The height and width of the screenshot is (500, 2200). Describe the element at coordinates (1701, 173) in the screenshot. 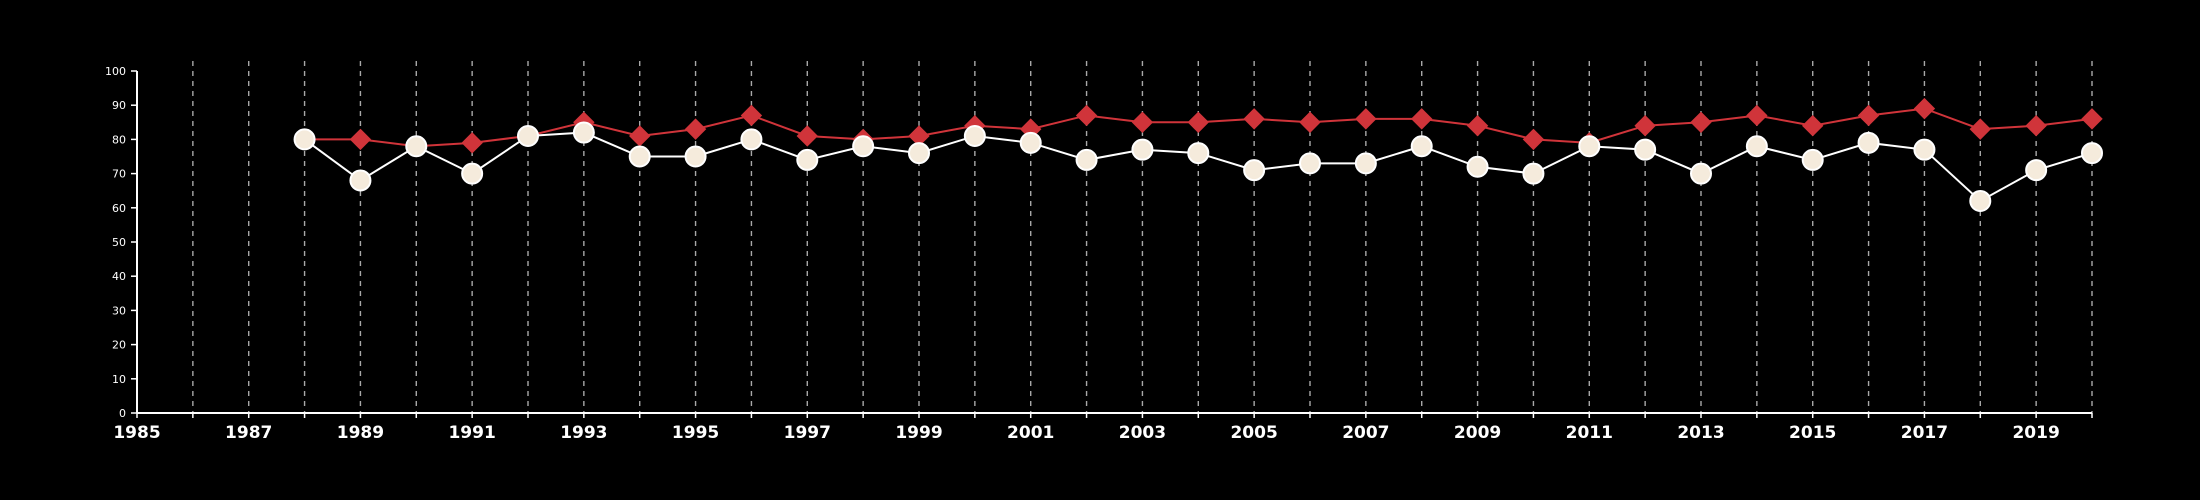

I see `series-2-point-2013` at that location.